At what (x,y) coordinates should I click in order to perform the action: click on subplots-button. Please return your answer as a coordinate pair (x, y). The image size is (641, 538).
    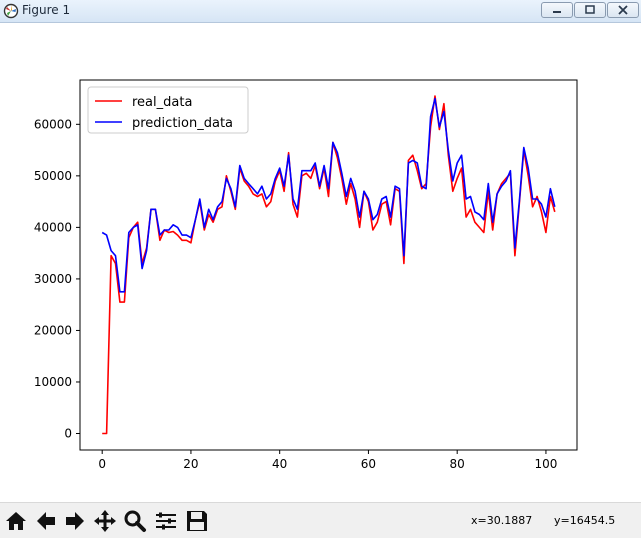
    Looking at the image, I should click on (166, 521).